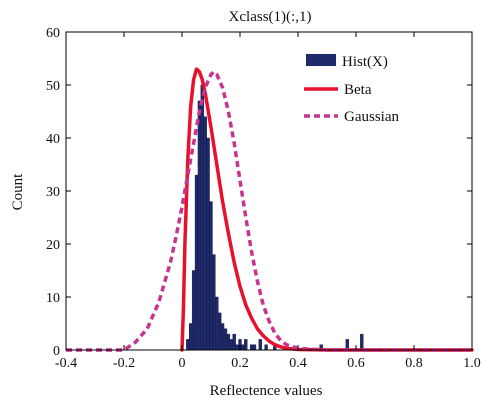 The height and width of the screenshot is (403, 484). I want to click on x-tick-label: 0.2, so click(240, 363).